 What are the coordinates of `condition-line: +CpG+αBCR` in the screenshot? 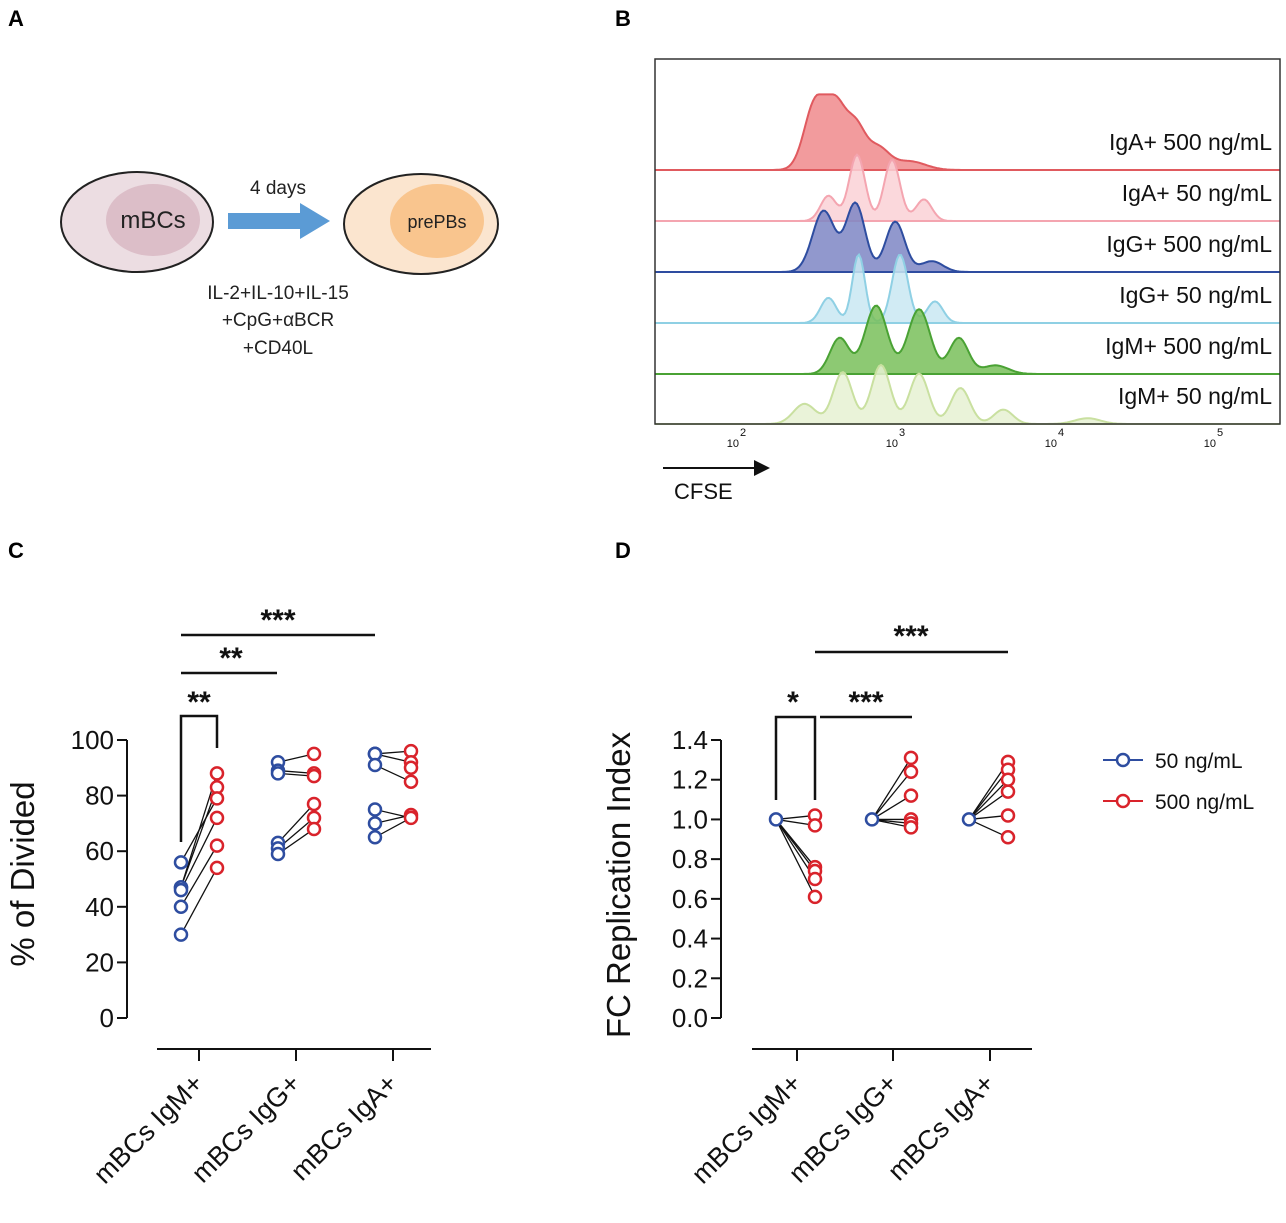 It's located at (278, 320).